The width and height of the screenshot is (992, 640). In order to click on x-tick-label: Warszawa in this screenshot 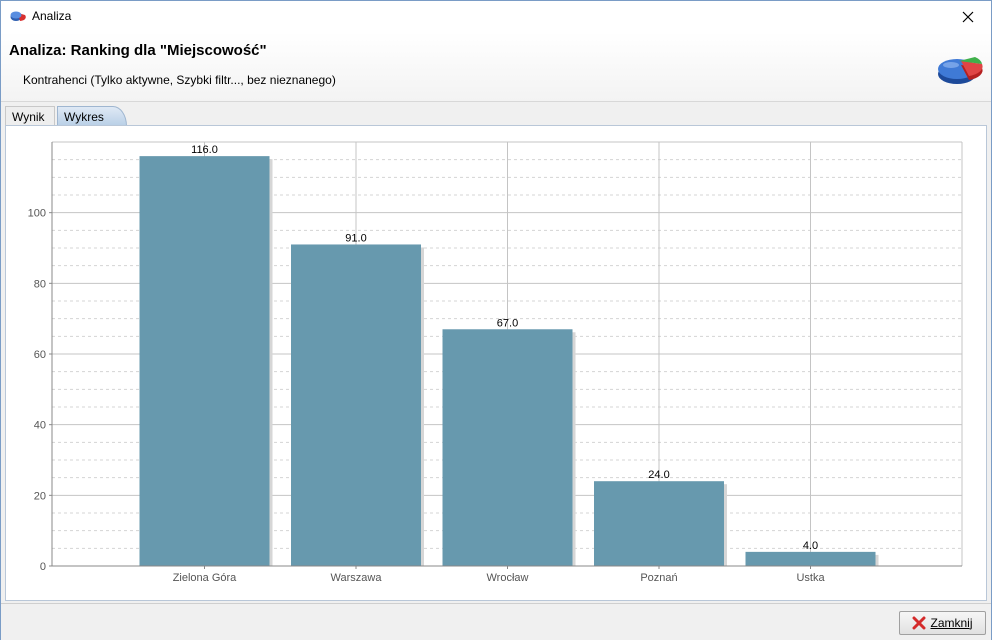, I will do `click(357, 578)`.